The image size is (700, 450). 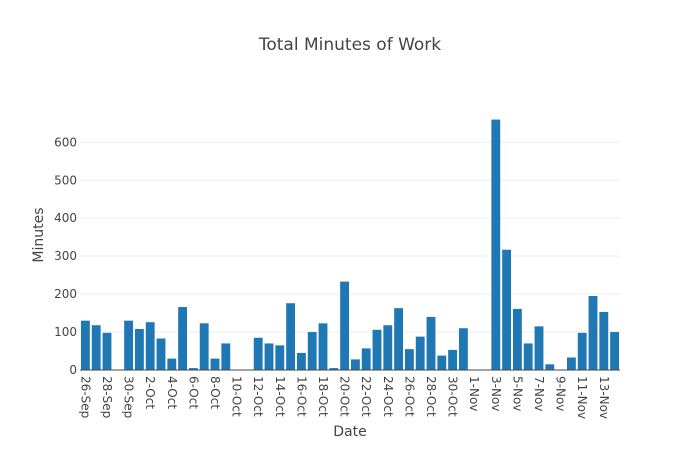 I want to click on y-axis-ticks: 0 100 200 300 400 500 600, so click(x=65, y=256).